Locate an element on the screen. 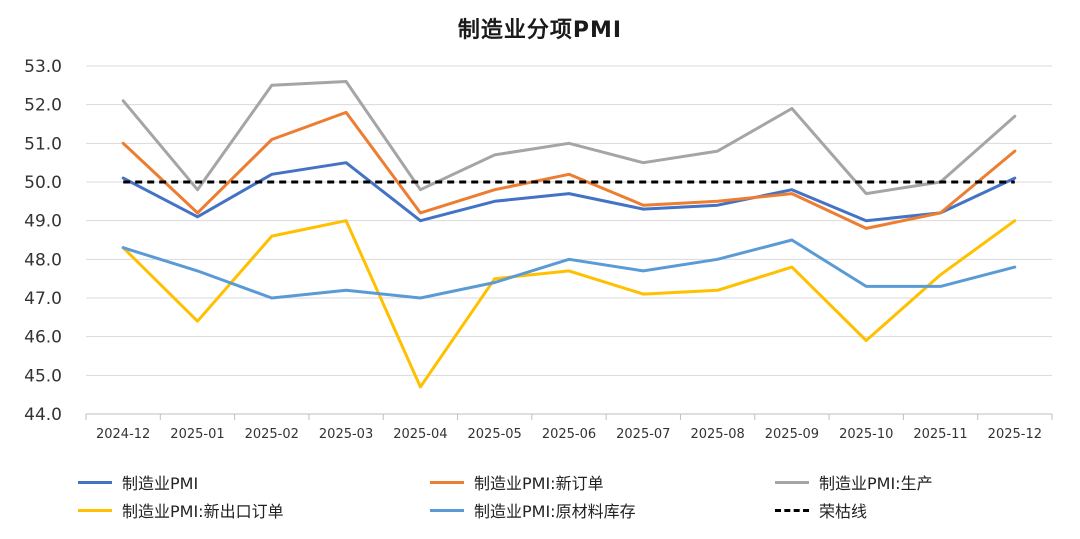 This screenshot has width=1080, height=539. y-tick-label-8: 52.0 is located at coordinates (43, 106).